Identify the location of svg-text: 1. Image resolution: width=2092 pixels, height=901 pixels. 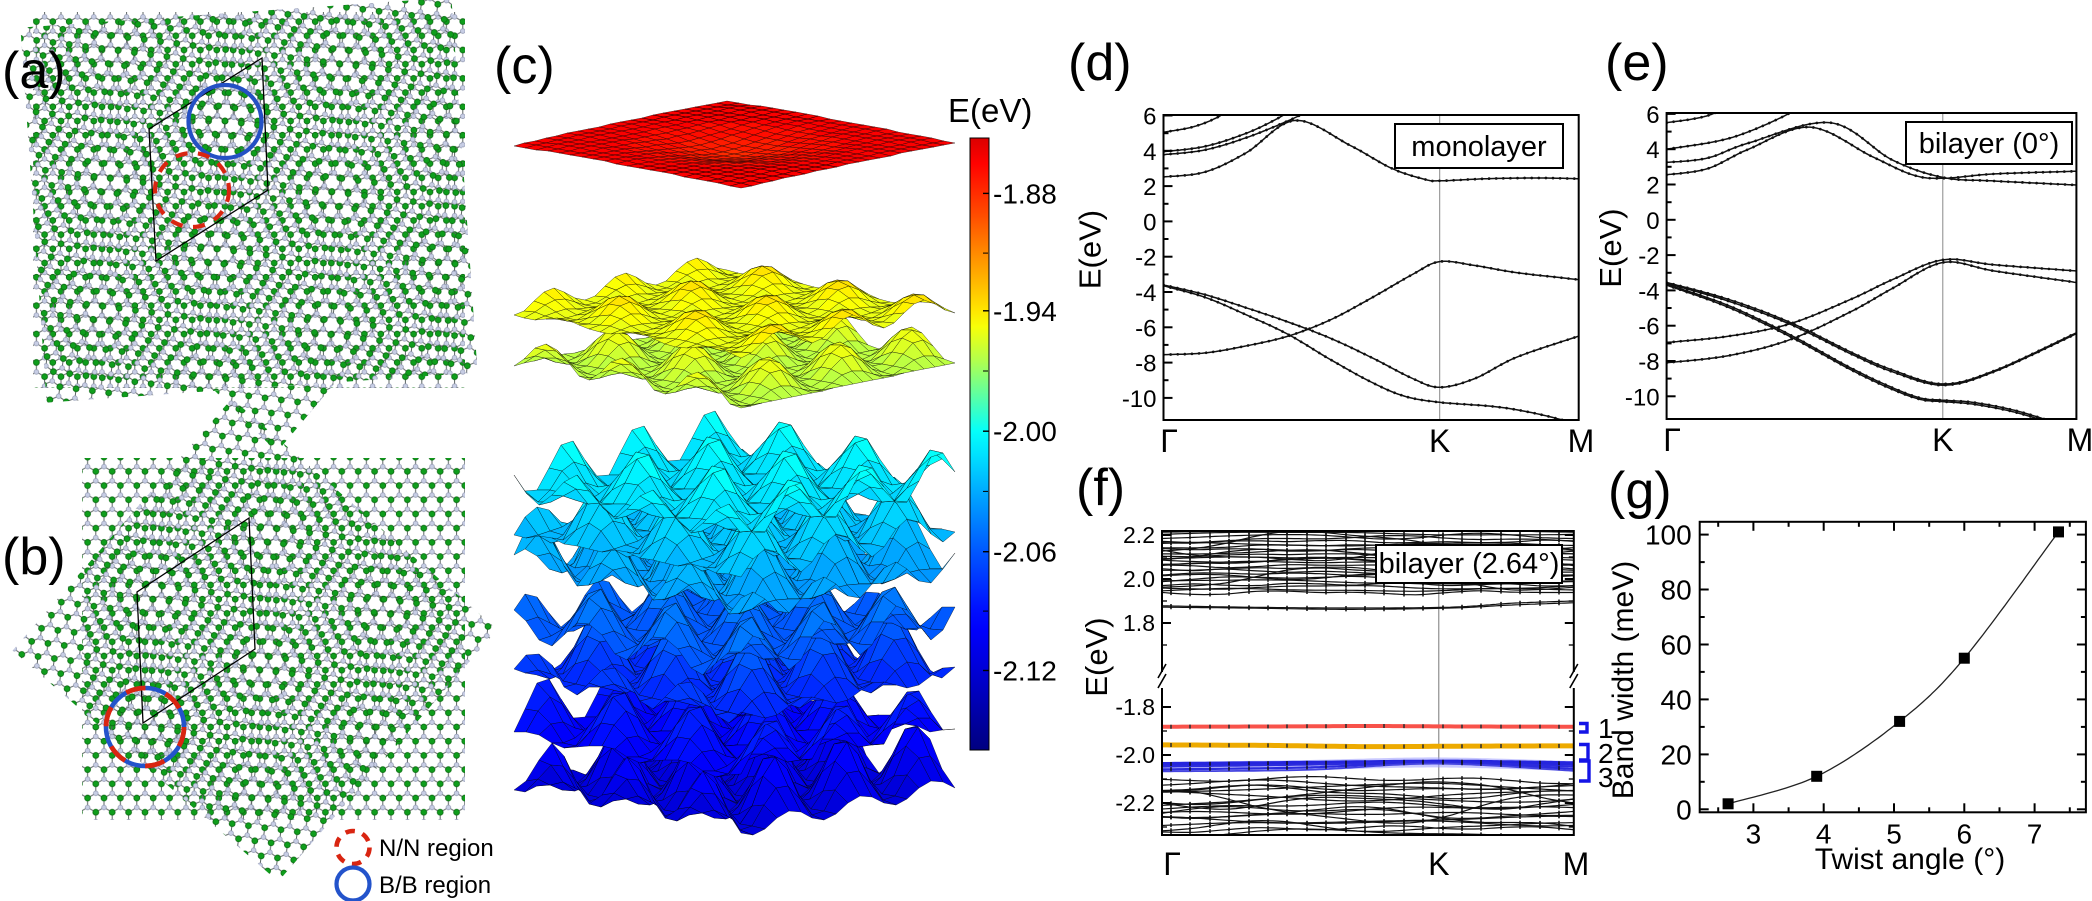
(1606, 728).